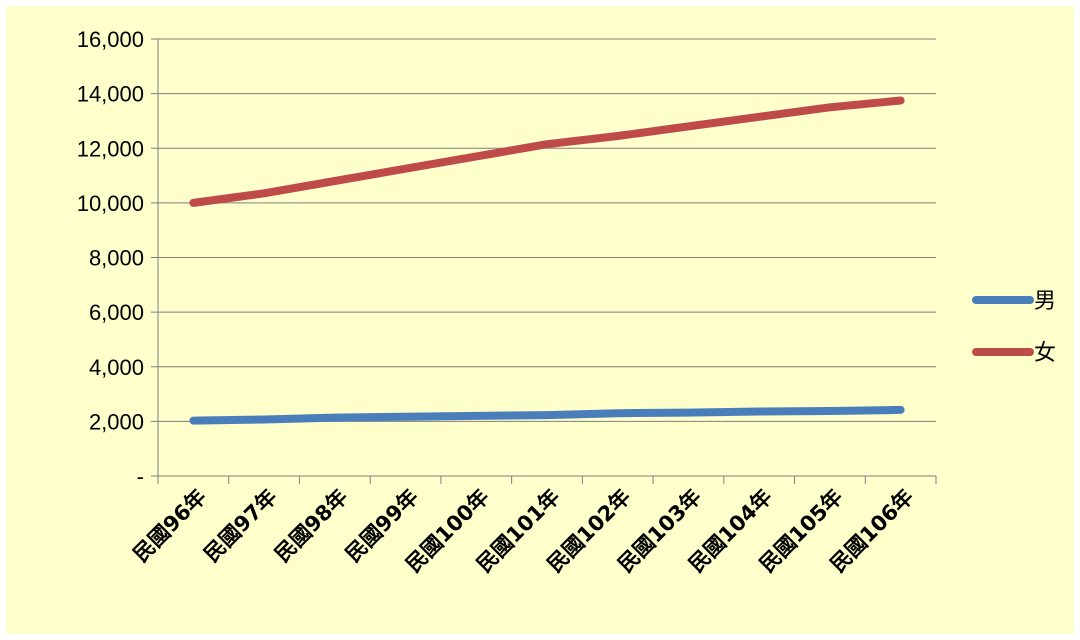 This screenshot has width=1080, height=640. What do you see at coordinates (110, 203) in the screenshot?
I see `y-tick-label: 10,000` at bounding box center [110, 203].